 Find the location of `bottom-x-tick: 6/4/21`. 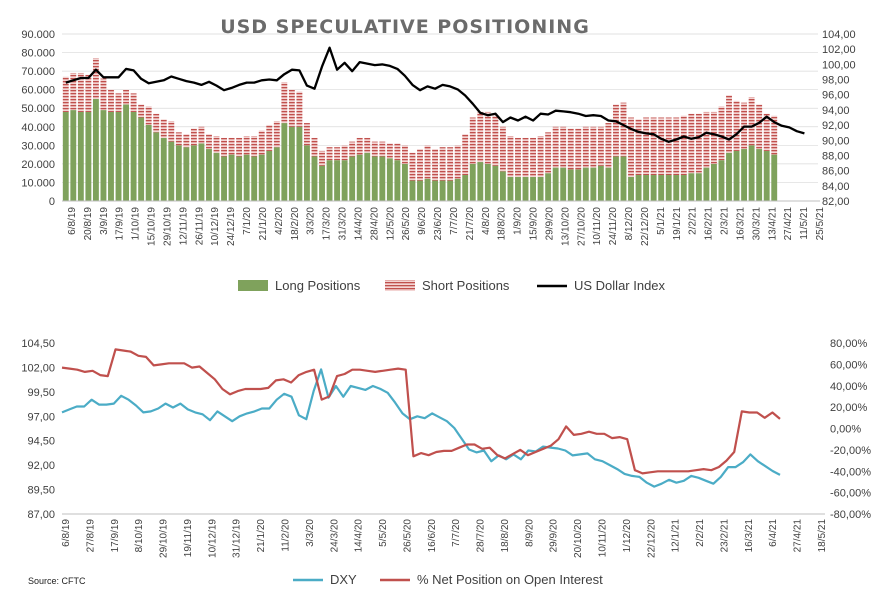

bottom-x-tick: 6/4/21 is located at coordinates (773, 533).